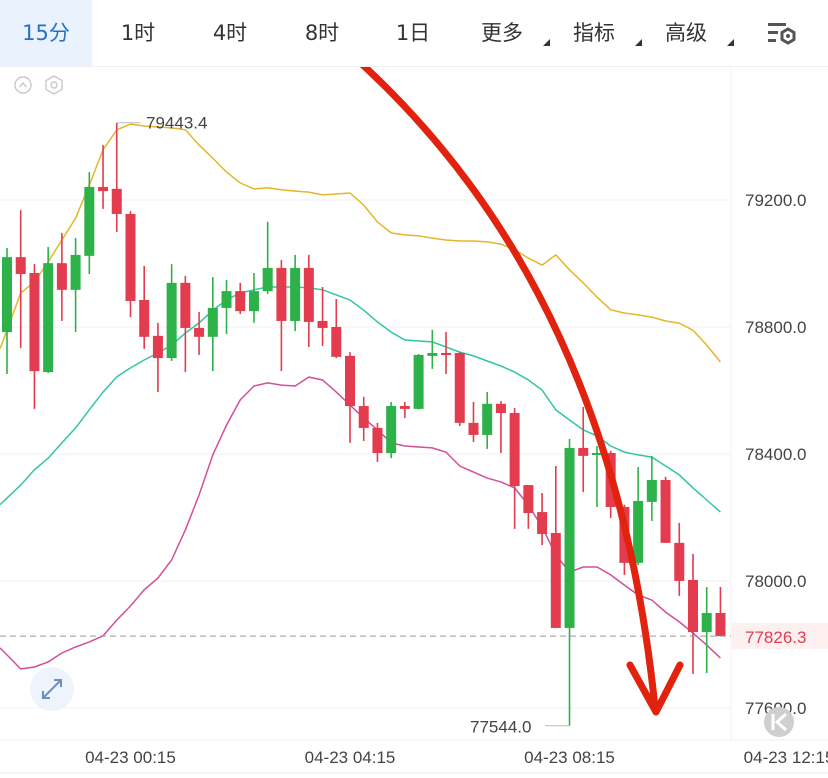  I want to click on tab-5: 更多, so click(503, 33).